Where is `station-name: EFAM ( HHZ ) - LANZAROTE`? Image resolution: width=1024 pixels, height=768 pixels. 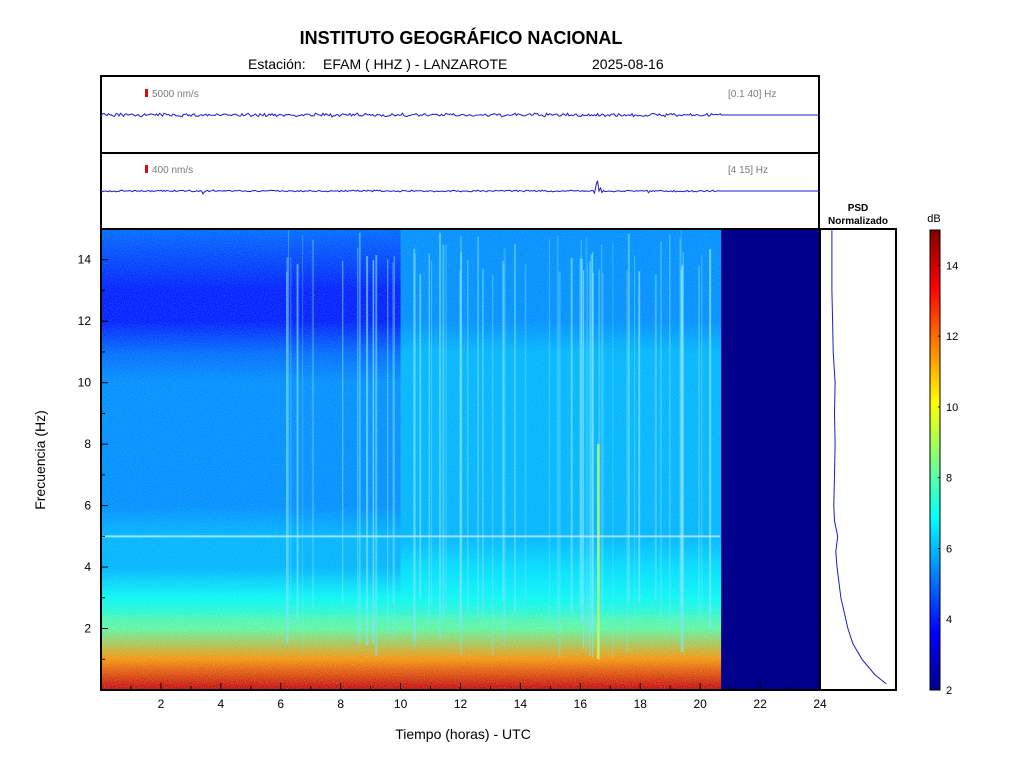
station-name: EFAM ( HHZ ) - LANZAROTE is located at coordinates (415, 64).